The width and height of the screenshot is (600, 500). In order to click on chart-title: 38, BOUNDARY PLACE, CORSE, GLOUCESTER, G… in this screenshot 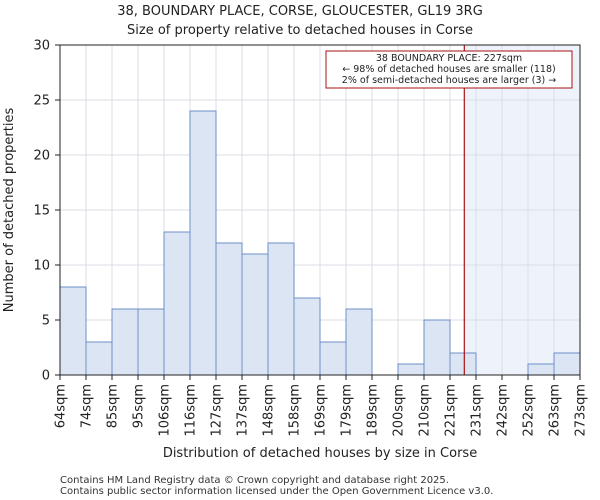, I will do `click(300, 11)`.